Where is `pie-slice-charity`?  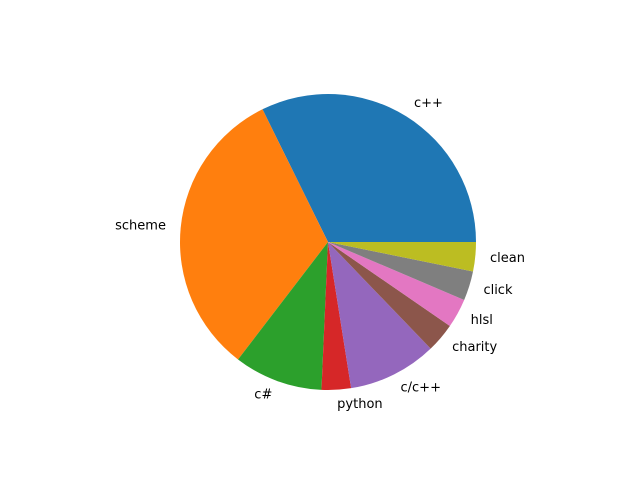
pie-slice-charity is located at coordinates (389, 295).